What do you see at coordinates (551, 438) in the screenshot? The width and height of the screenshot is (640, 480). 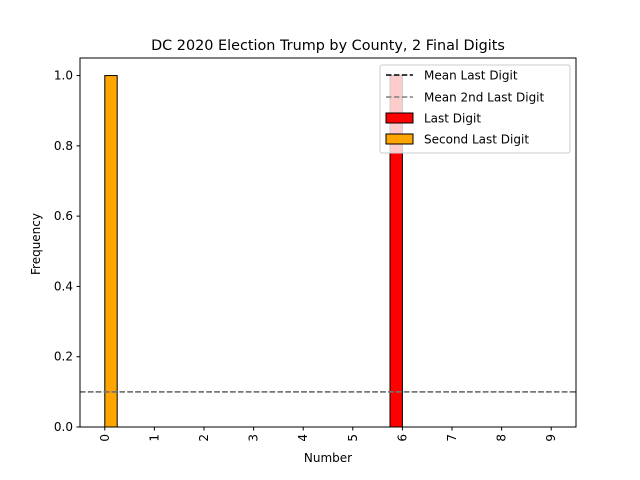 I see `x-tick-label: 9` at bounding box center [551, 438].